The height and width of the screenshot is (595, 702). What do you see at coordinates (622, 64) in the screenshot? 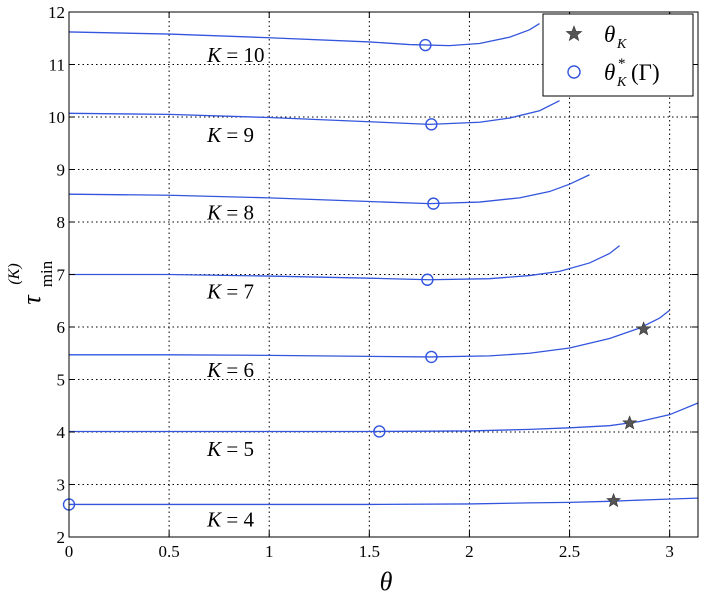
I see `legend-label-circle-sup: *` at bounding box center [622, 64].